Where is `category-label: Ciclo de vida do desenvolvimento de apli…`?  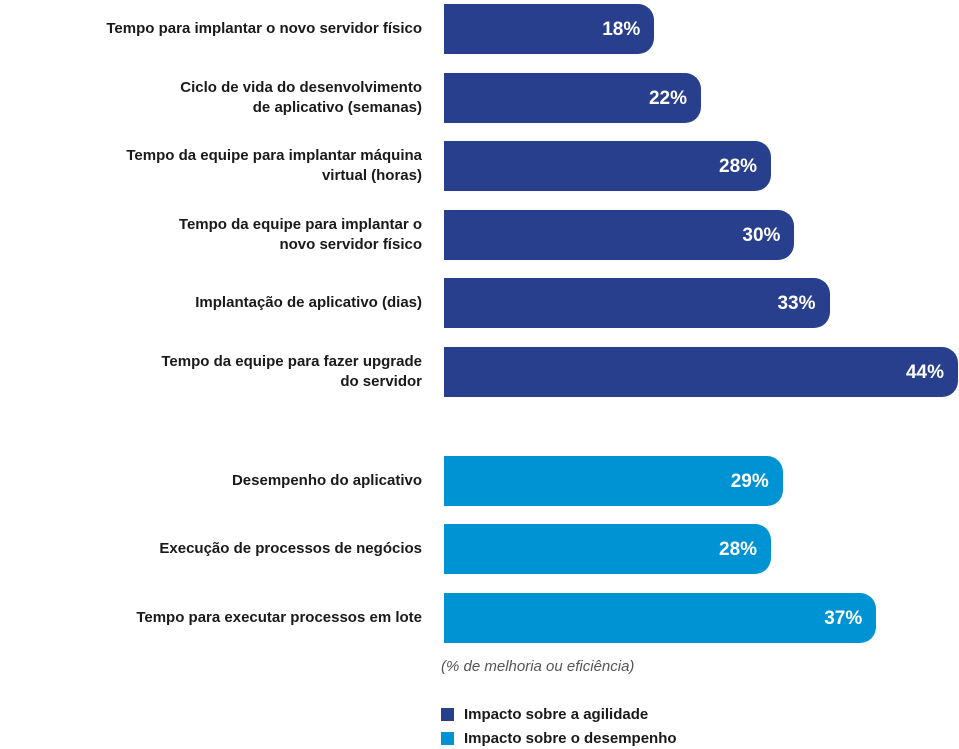 category-label: Ciclo de vida do desenvolvimento de apli… is located at coordinates (301, 97).